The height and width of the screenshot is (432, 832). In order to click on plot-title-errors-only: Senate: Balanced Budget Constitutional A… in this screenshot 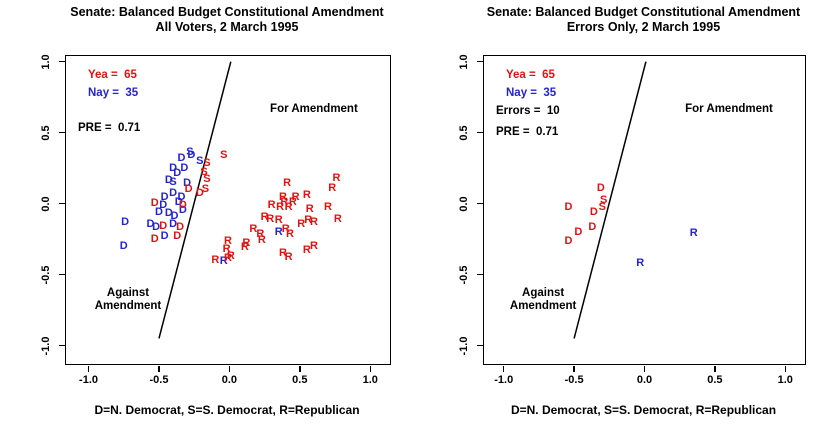, I will do `click(634, 19)`.